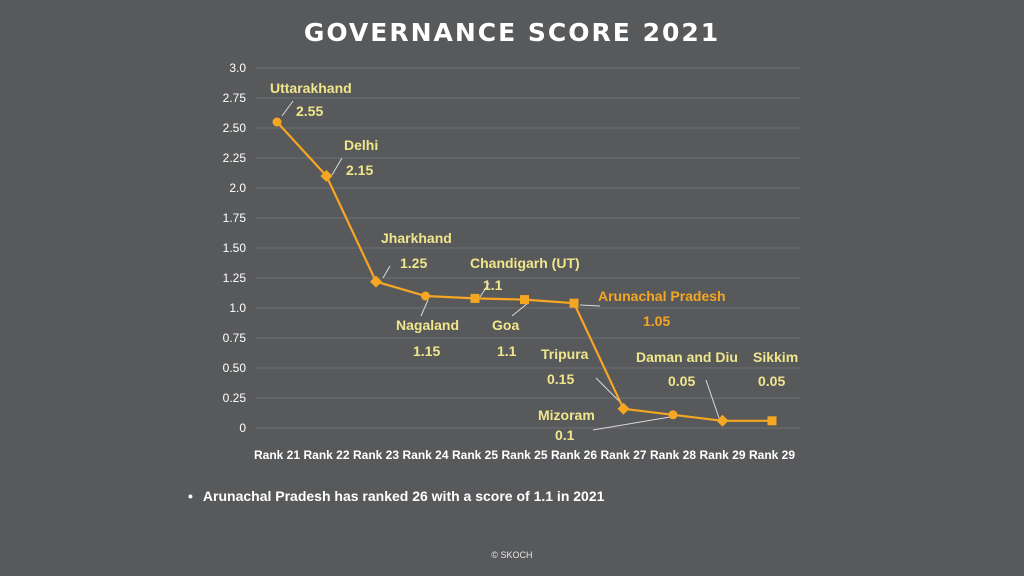 This screenshot has width=1024, height=576. Describe the element at coordinates (242, 428) in the screenshot. I see `y-tick-label: 0` at that location.